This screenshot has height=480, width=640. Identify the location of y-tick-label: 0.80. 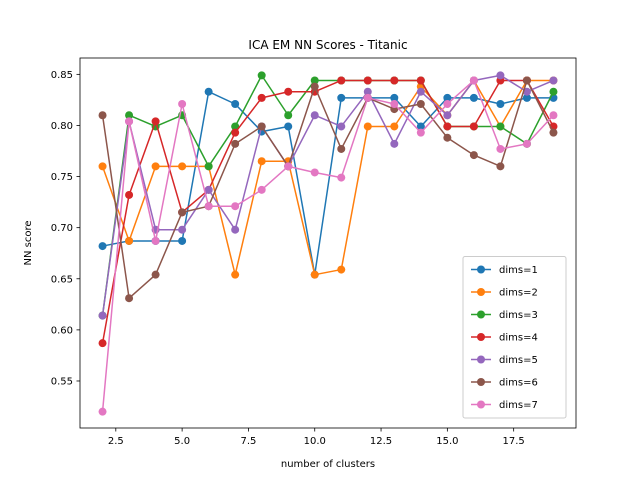
(62, 126).